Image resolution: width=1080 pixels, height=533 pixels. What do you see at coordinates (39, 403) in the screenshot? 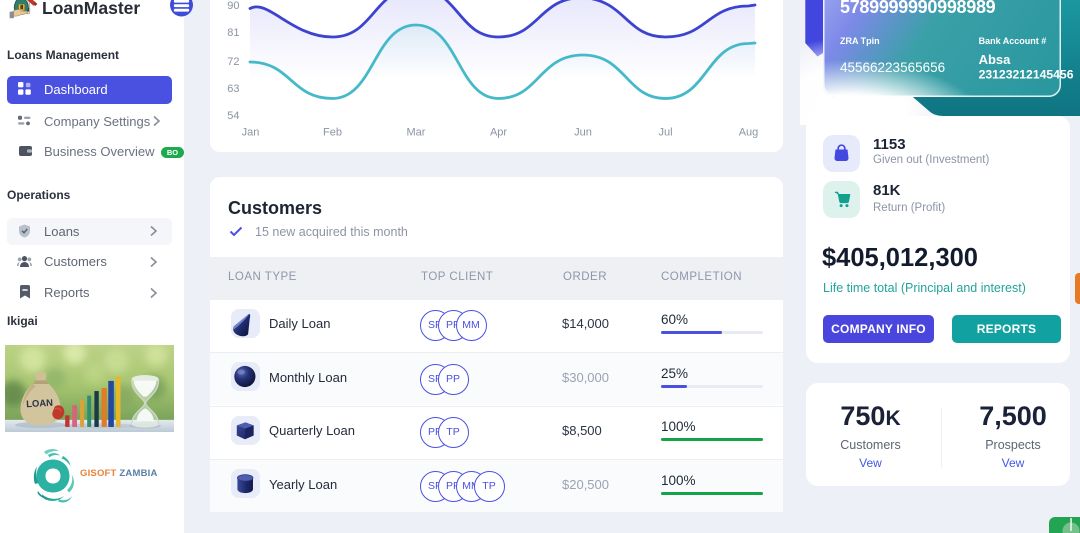
I see `svg-text: LOAN` at bounding box center [39, 403].